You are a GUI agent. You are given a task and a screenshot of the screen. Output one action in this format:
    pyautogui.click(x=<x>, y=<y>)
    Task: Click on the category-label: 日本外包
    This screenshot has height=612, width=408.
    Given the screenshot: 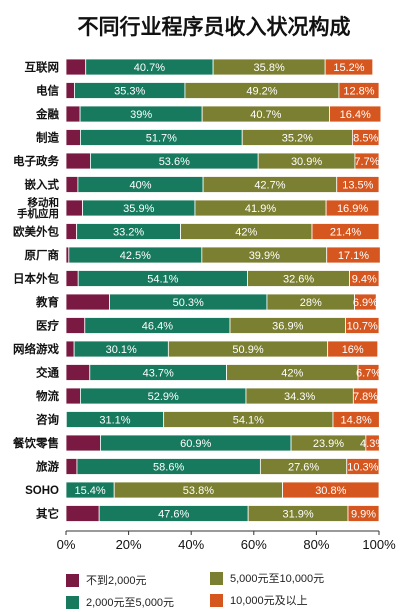 What is the action you would take?
    pyautogui.click(x=36, y=279)
    